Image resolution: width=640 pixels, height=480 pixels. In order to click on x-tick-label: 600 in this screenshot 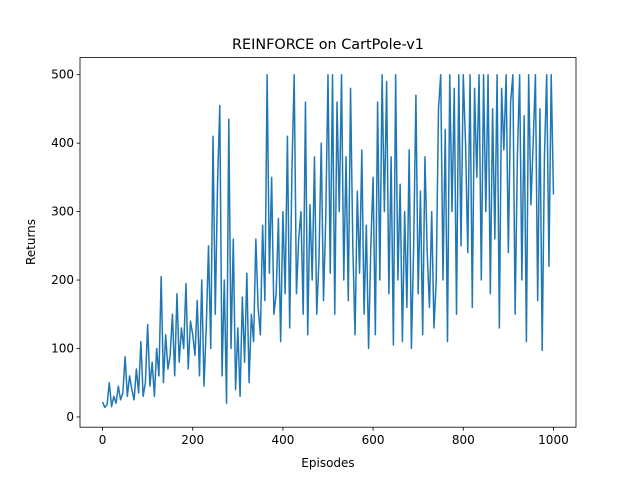, I will do `click(373, 440)`.